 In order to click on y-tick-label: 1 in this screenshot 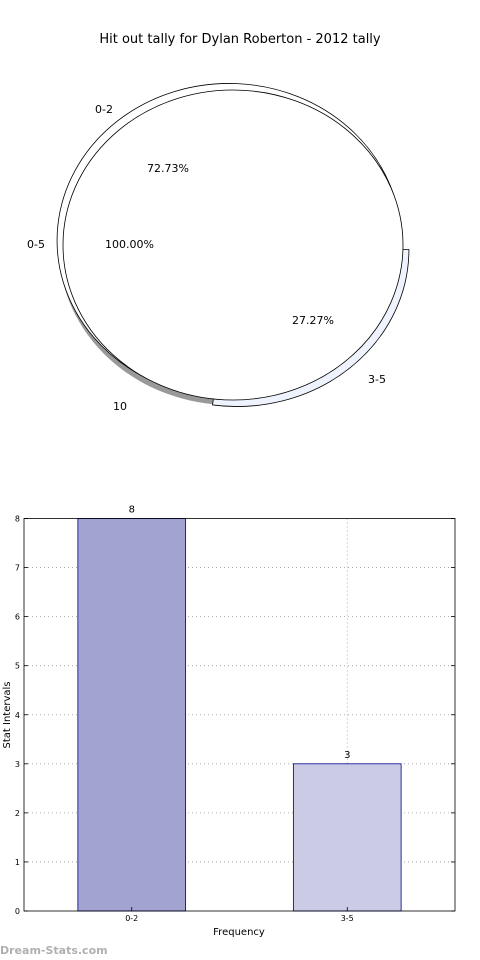, I will do `click(17, 862)`.